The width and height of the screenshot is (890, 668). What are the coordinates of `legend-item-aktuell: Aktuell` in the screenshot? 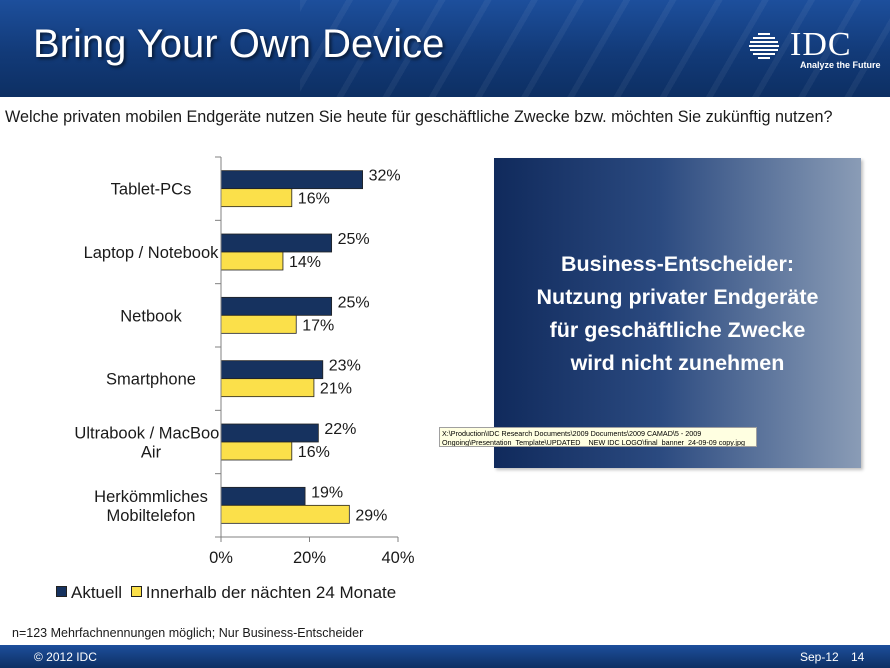 It's located at (89, 593).